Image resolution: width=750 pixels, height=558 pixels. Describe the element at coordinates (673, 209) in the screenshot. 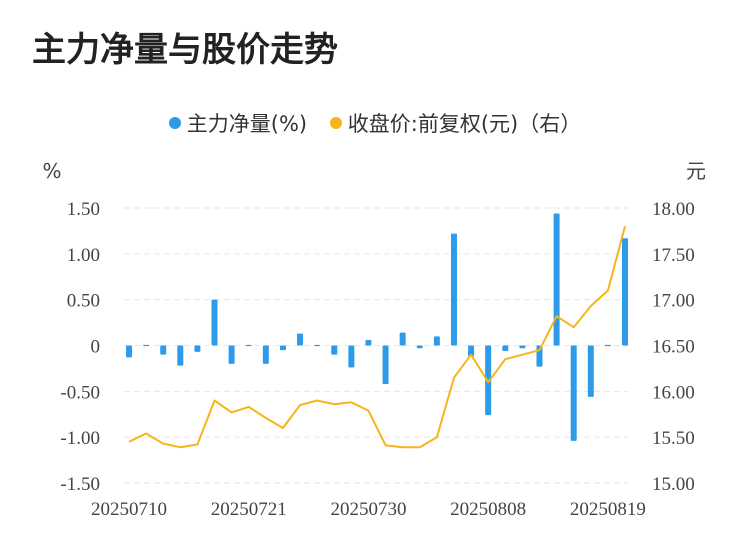

I see `right-tick-label: 18.00` at that location.